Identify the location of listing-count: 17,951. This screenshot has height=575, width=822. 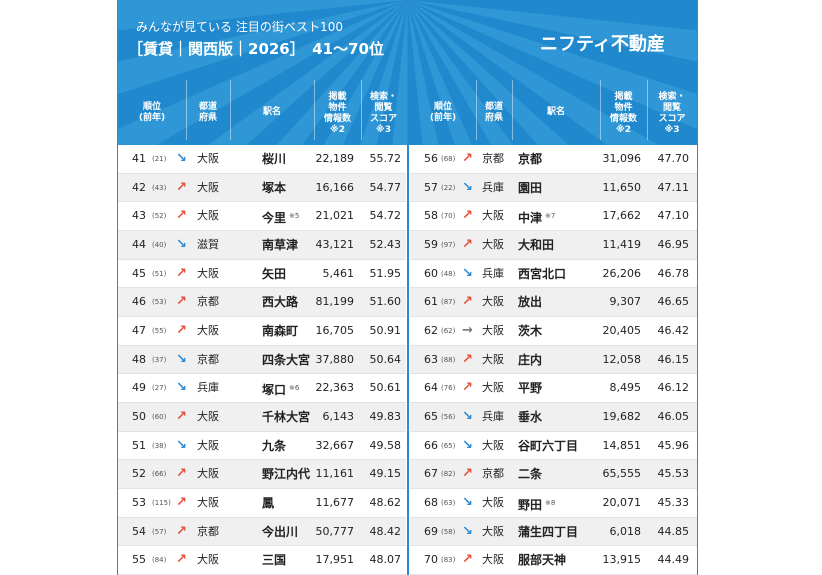
(335, 560).